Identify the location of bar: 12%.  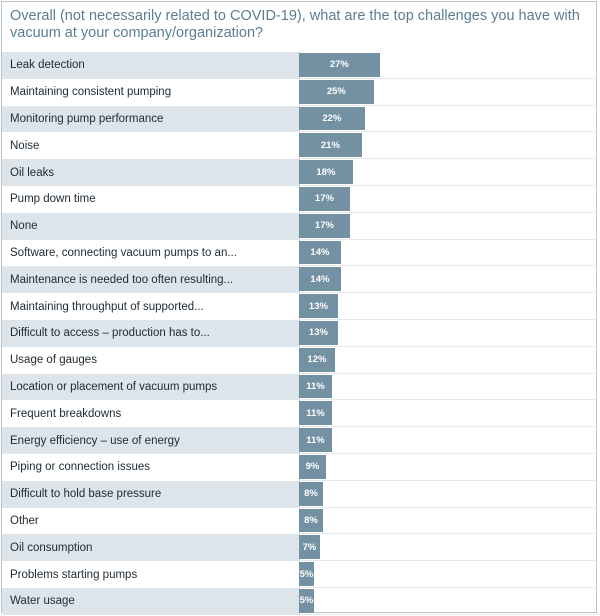
(317, 359).